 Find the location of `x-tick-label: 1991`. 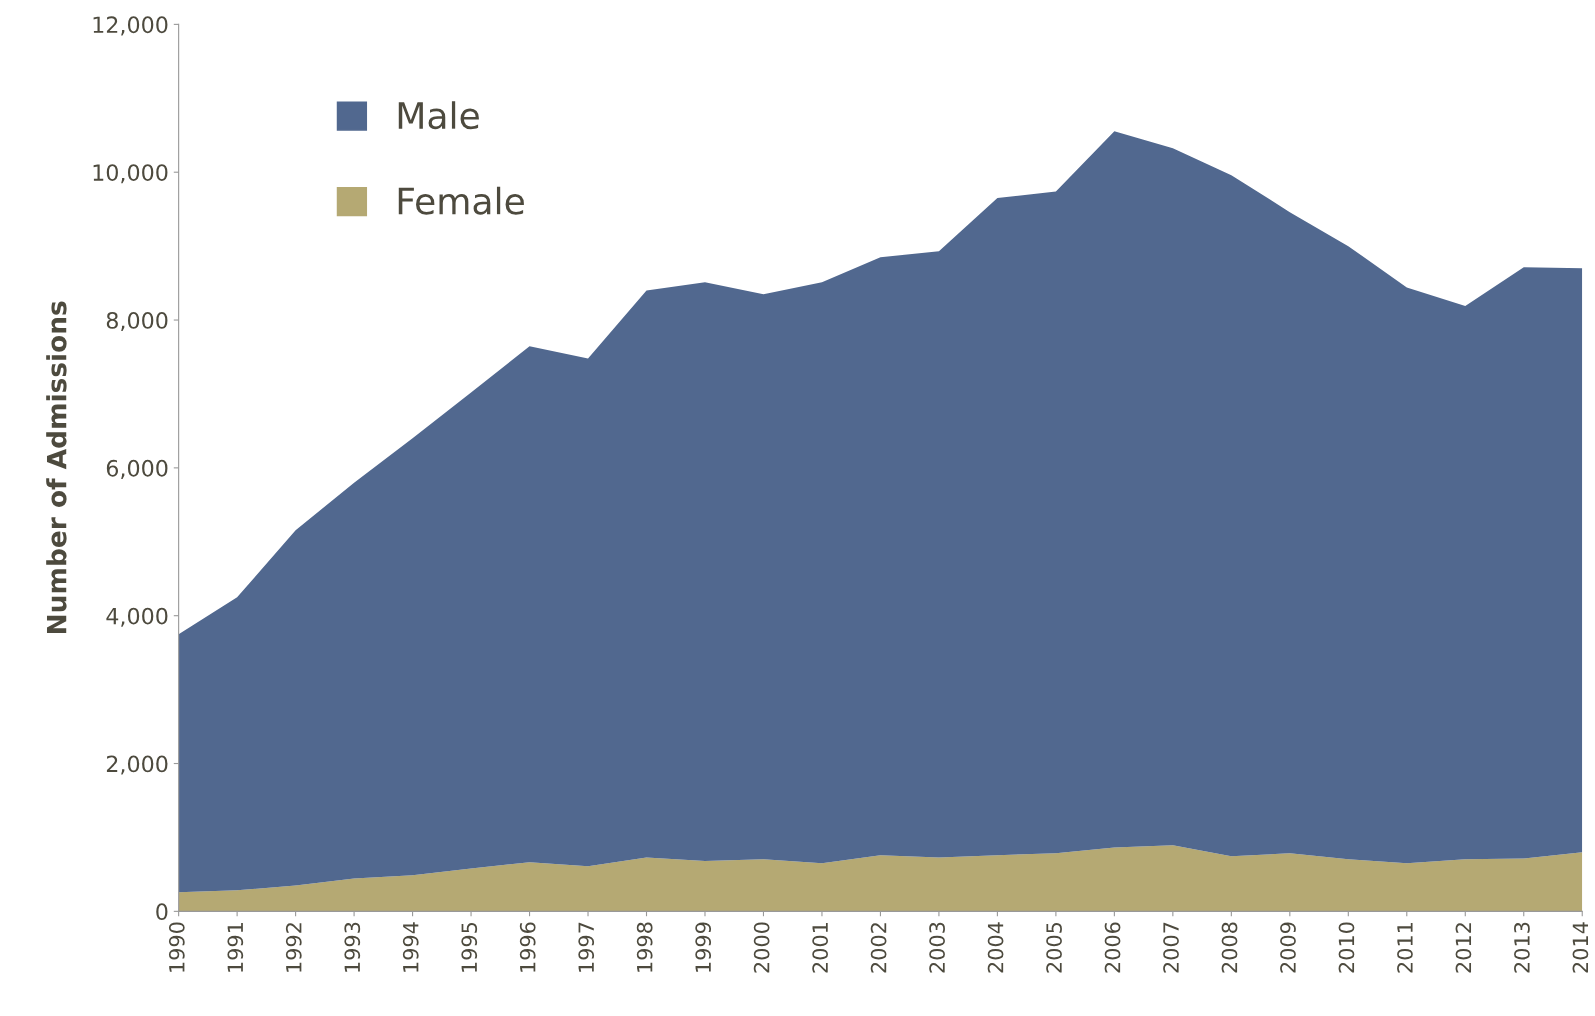

x-tick-label: 1991 is located at coordinates (235, 947).